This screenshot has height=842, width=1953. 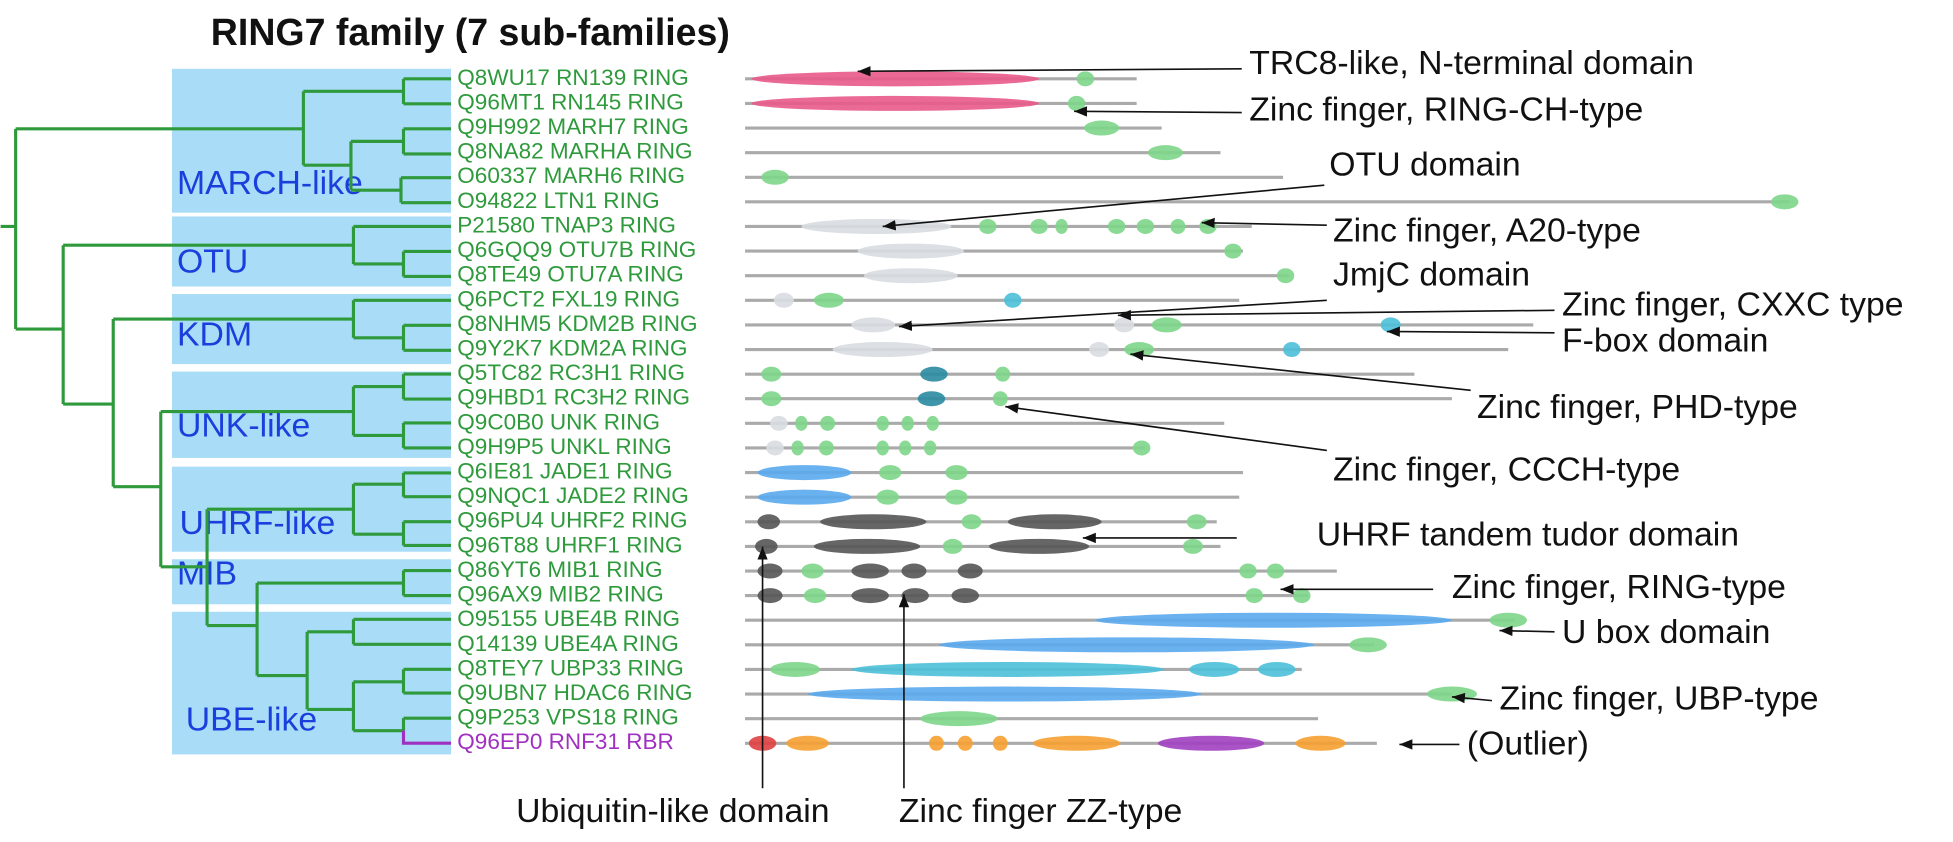 I want to click on annotation-label: TRC8-like, N-terminal domain, so click(x=1471, y=63).